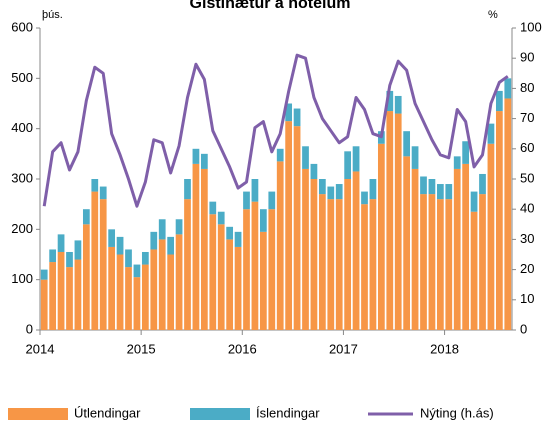  Describe the element at coordinates (22, 127) in the screenshot. I see `y-tick-label: 400` at that location.